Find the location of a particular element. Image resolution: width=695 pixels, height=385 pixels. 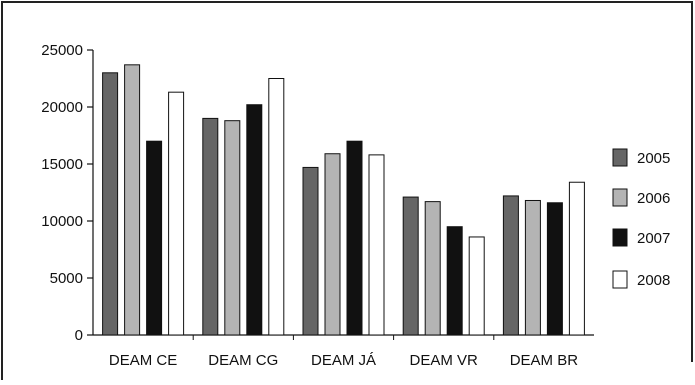

legend-label-2008: 2008 is located at coordinates (653, 280).